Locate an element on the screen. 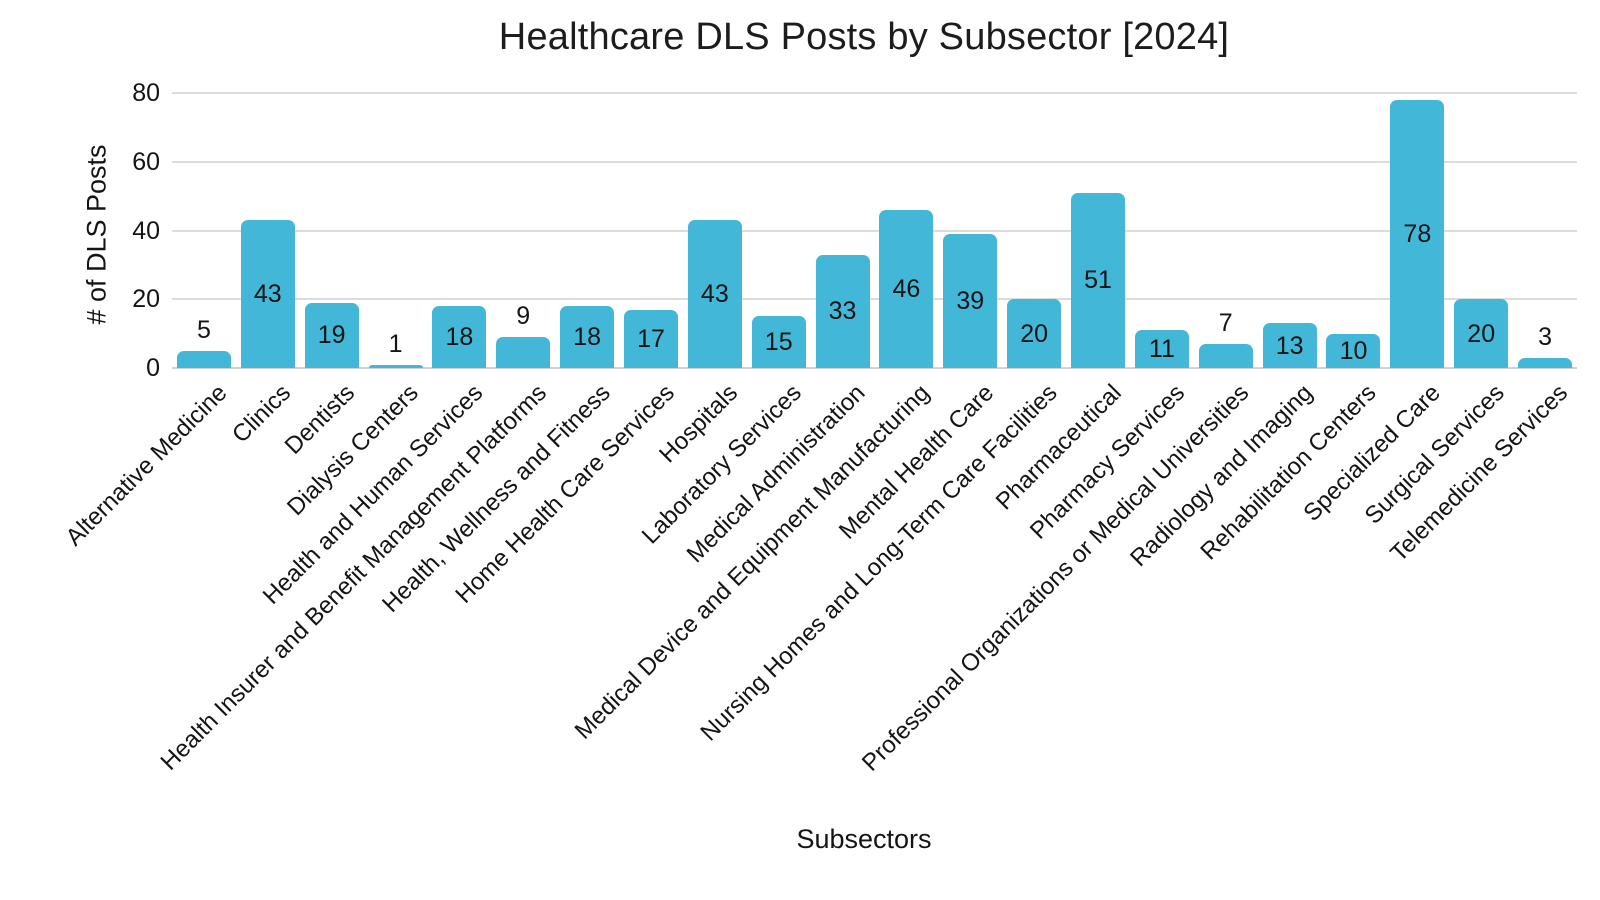 The width and height of the screenshot is (1600, 900). bar-value-label: 46 is located at coordinates (906, 288).